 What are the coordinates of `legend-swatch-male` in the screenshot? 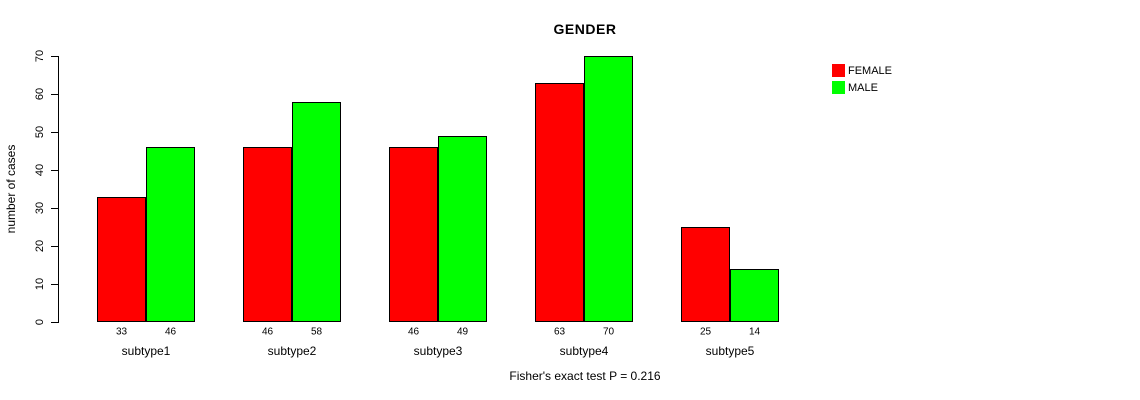 It's located at (838, 87).